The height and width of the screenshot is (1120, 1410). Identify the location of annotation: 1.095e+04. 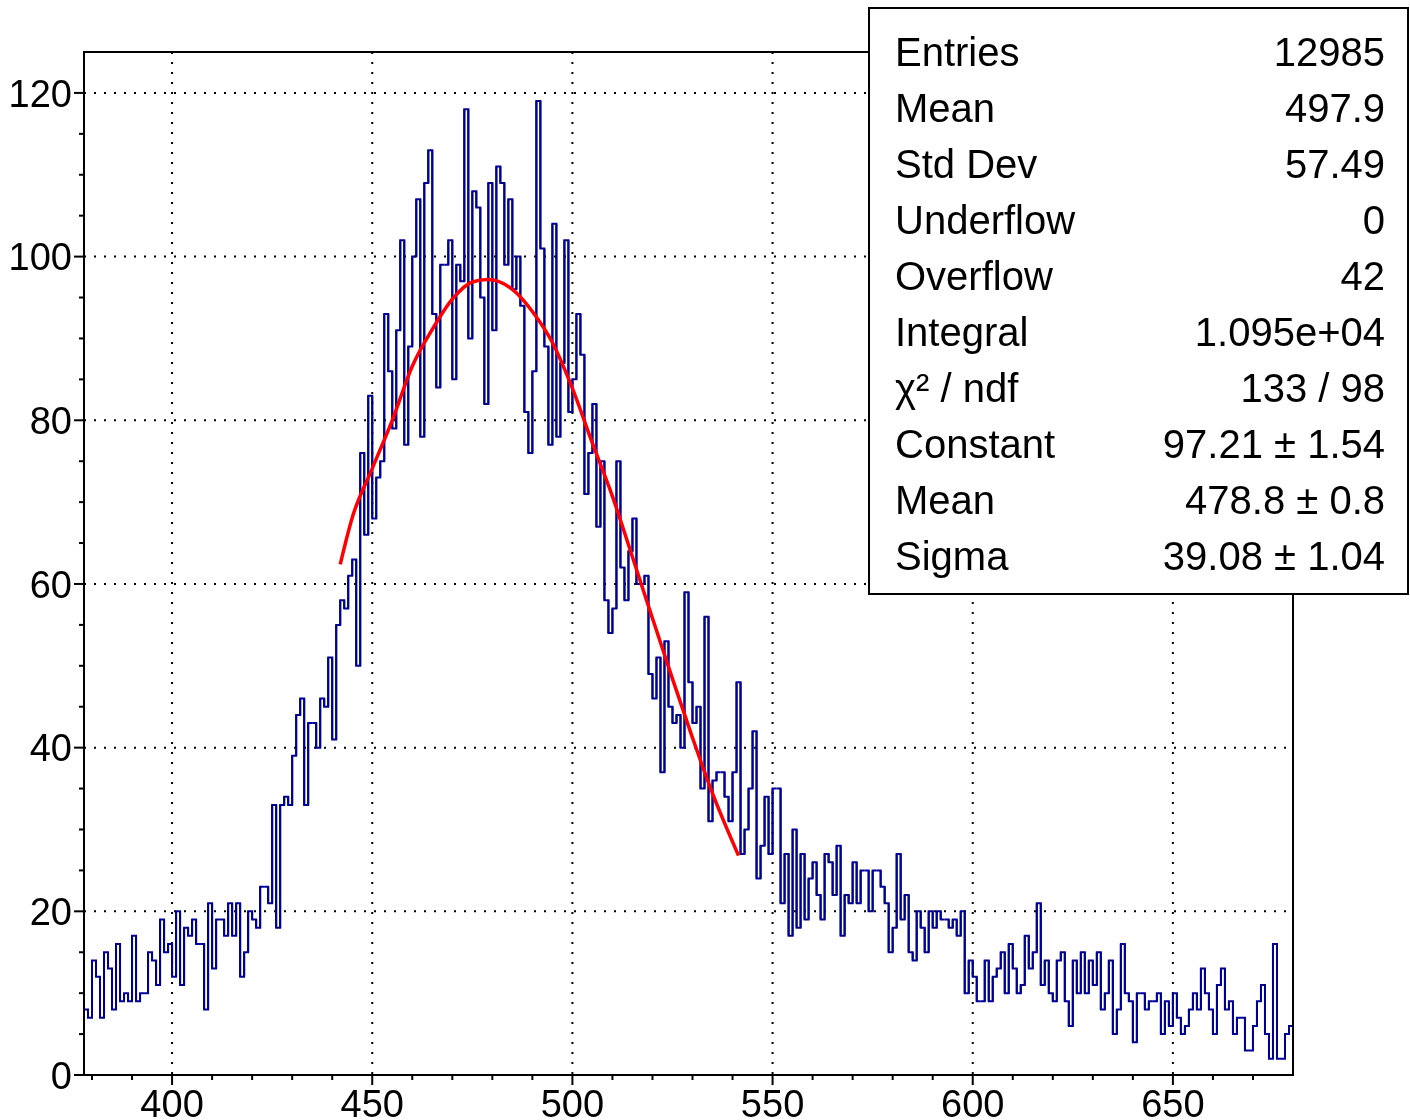
(1289, 332).